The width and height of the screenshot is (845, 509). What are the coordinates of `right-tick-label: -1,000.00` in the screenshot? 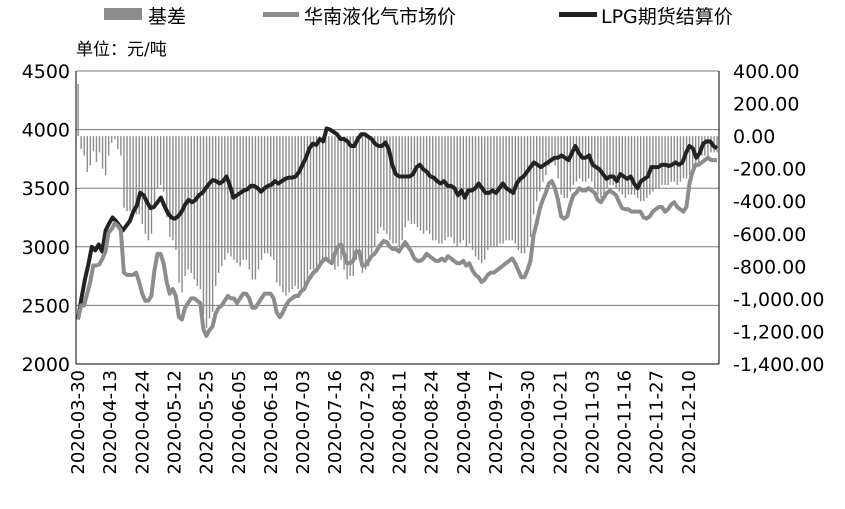 It's located at (778, 300).